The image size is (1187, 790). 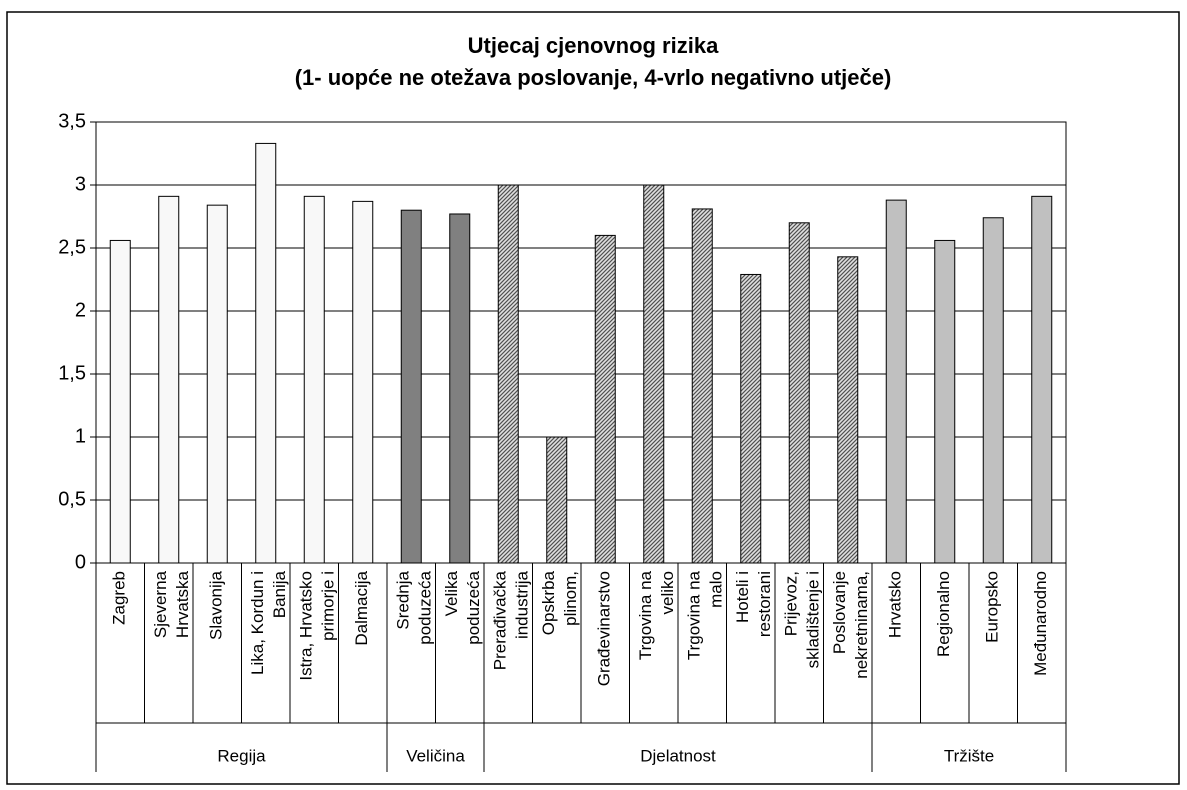 I want to click on x-tick-label: Velika, so click(x=451, y=593).